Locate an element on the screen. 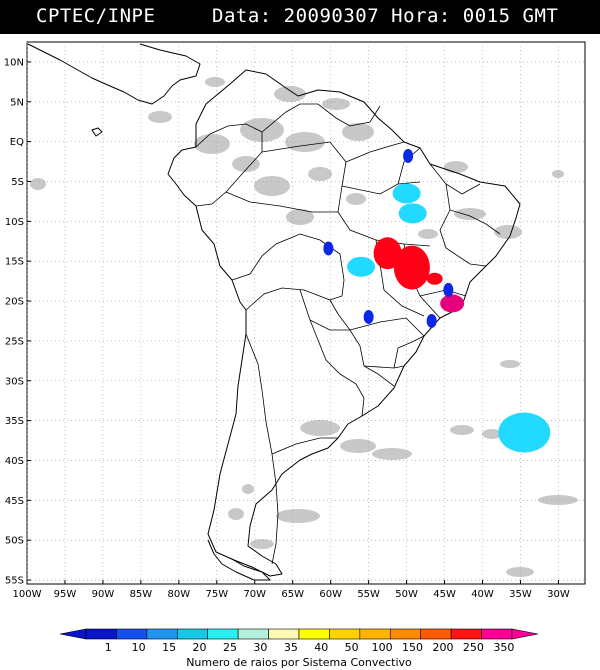 This screenshot has height=670, width=600. legend-label: 150 is located at coordinates (412, 647).